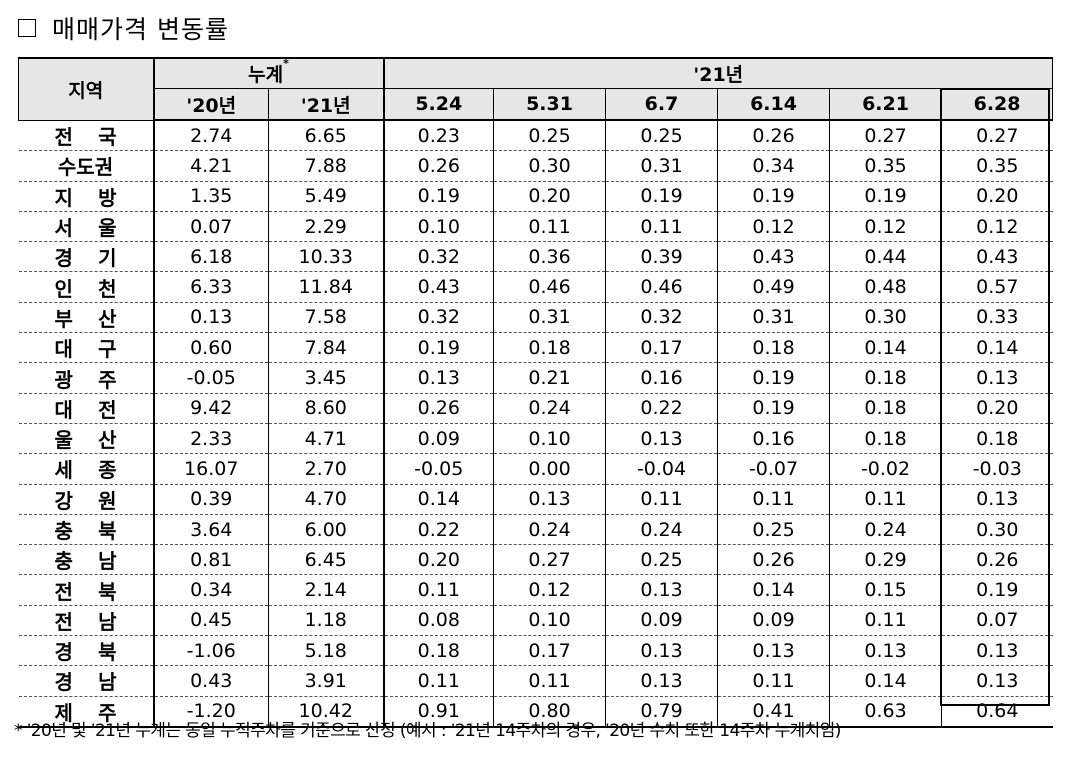 This screenshot has height=757, width=1072. I want to click on table-row: 세 종 16.07 2.70 -0.05 0.00 -0.04 -0.07 -0.02 -0.03, so click(535, 469).